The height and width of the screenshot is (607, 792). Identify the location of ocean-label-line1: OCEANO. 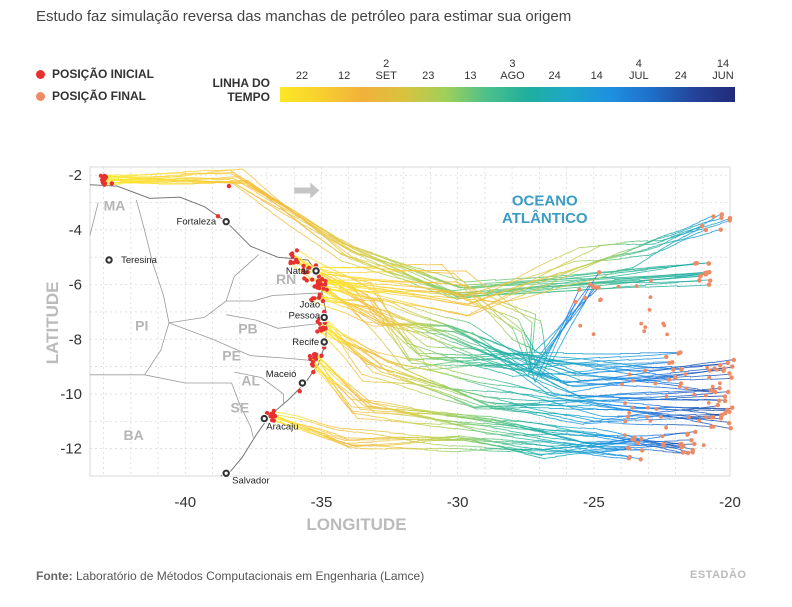
(545, 200).